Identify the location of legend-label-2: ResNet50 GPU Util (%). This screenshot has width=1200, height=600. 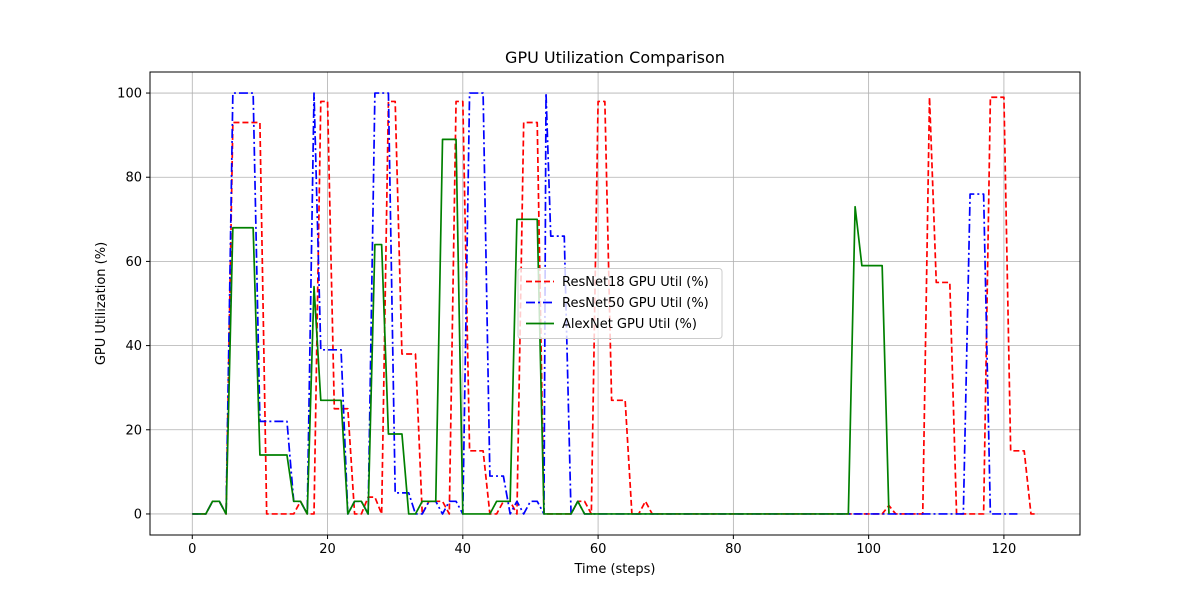
(635, 303).